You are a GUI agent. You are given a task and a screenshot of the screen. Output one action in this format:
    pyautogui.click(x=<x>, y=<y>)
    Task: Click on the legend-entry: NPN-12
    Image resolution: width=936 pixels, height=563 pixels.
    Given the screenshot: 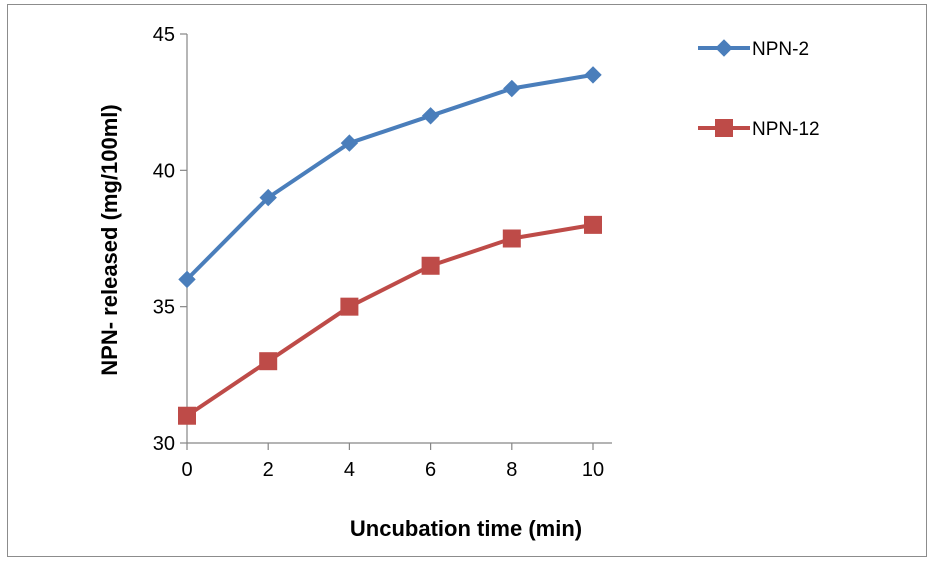 What is the action you would take?
    pyautogui.click(x=759, y=129)
    